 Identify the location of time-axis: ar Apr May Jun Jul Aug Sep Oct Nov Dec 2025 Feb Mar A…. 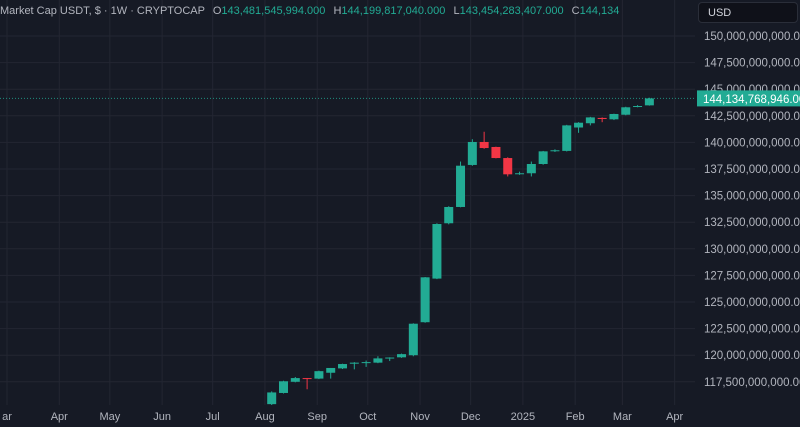
(342, 417).